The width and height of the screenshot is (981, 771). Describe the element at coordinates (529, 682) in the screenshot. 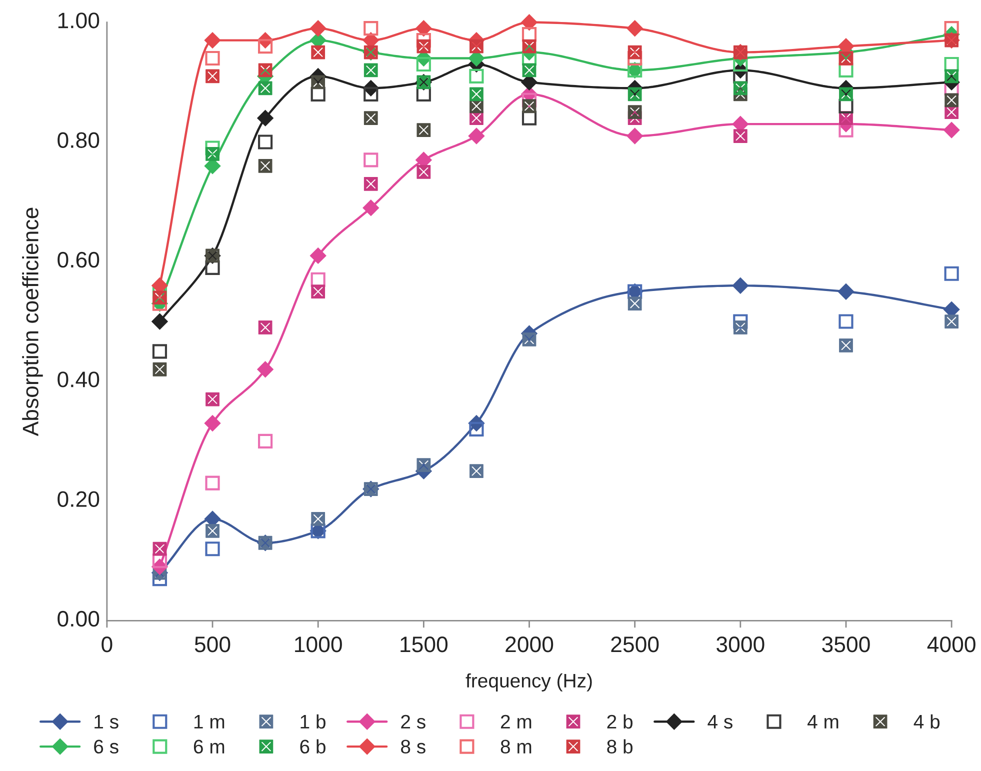

I see `x-axis-title: frequency (Hz)` at that location.